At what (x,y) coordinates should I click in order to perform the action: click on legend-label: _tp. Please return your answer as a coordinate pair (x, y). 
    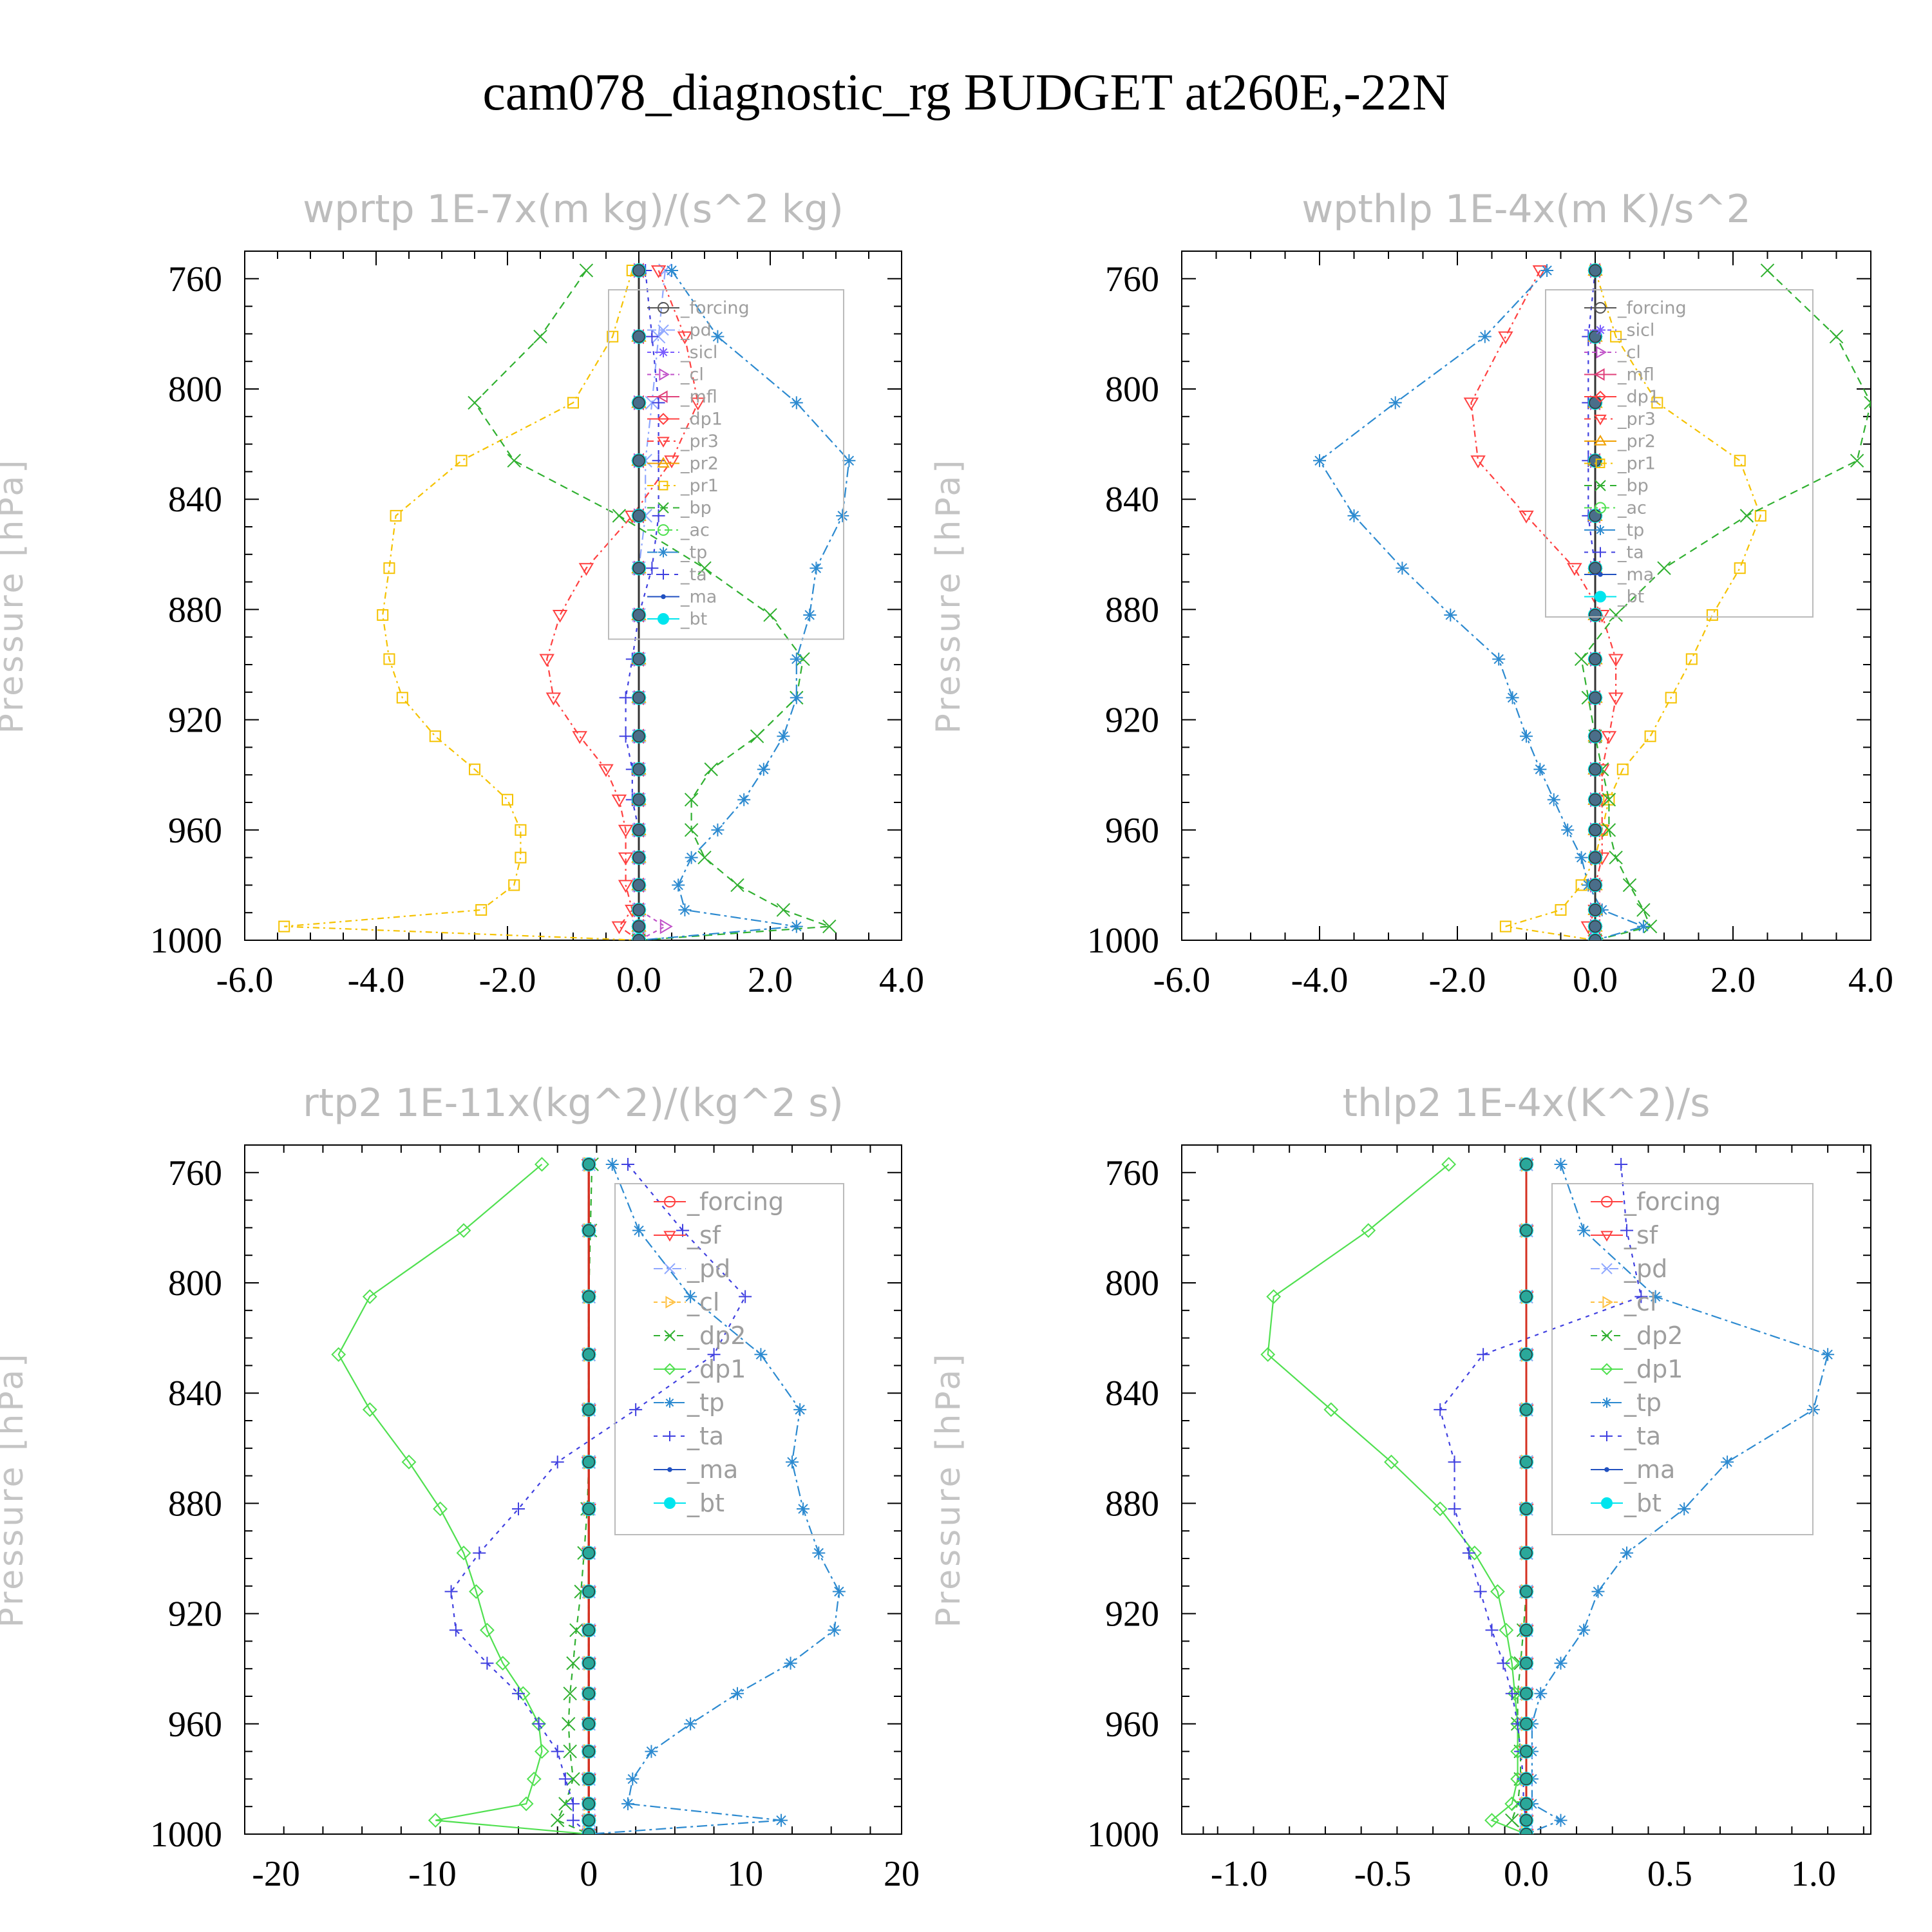
    Looking at the image, I should click on (1643, 1403).